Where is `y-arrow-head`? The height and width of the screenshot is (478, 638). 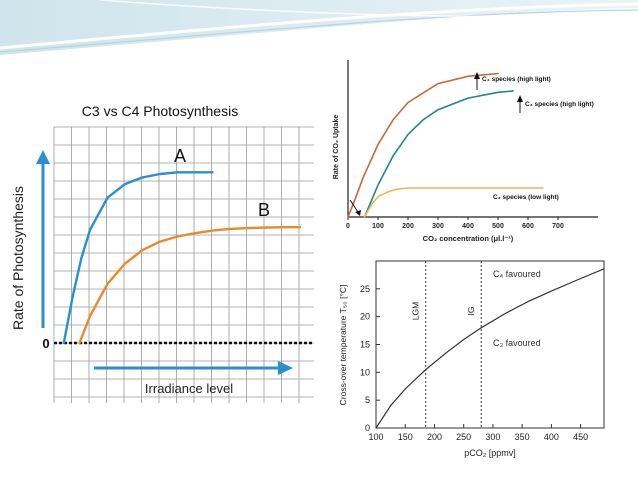
y-arrow-head is located at coordinates (43, 157).